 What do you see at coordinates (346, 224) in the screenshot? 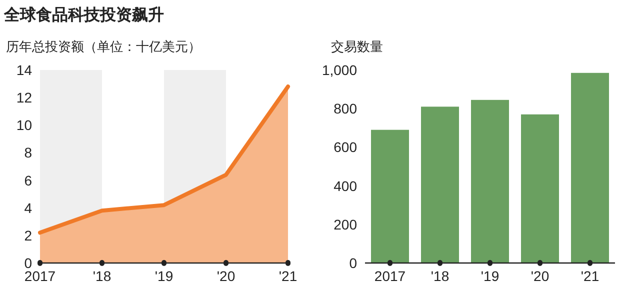
I see `y-tick-label: 200` at bounding box center [346, 224].